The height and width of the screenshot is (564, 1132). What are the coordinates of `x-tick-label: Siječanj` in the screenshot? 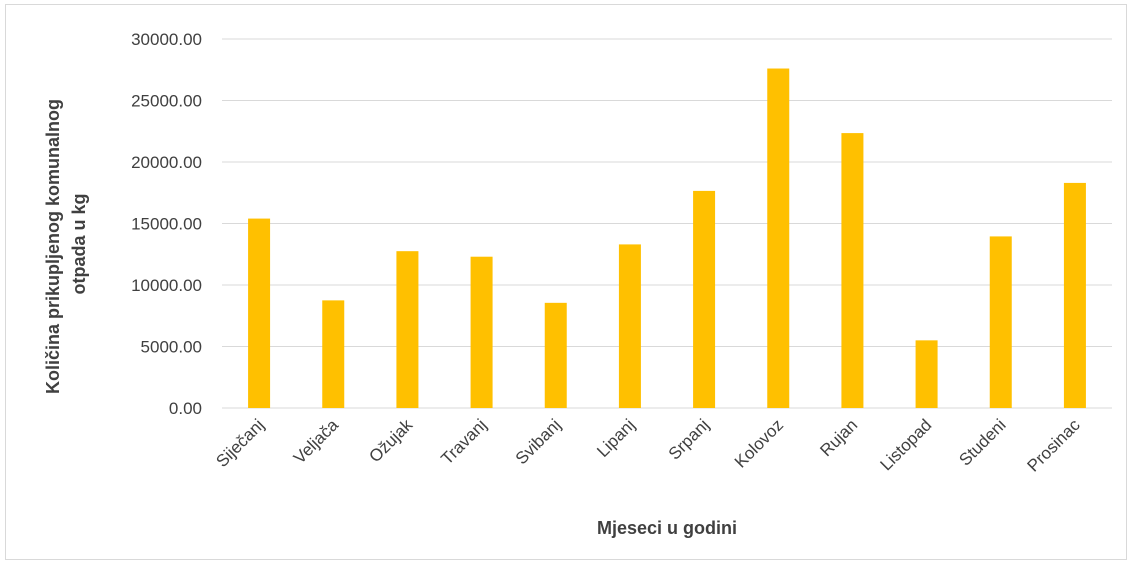 It's located at (240, 443).